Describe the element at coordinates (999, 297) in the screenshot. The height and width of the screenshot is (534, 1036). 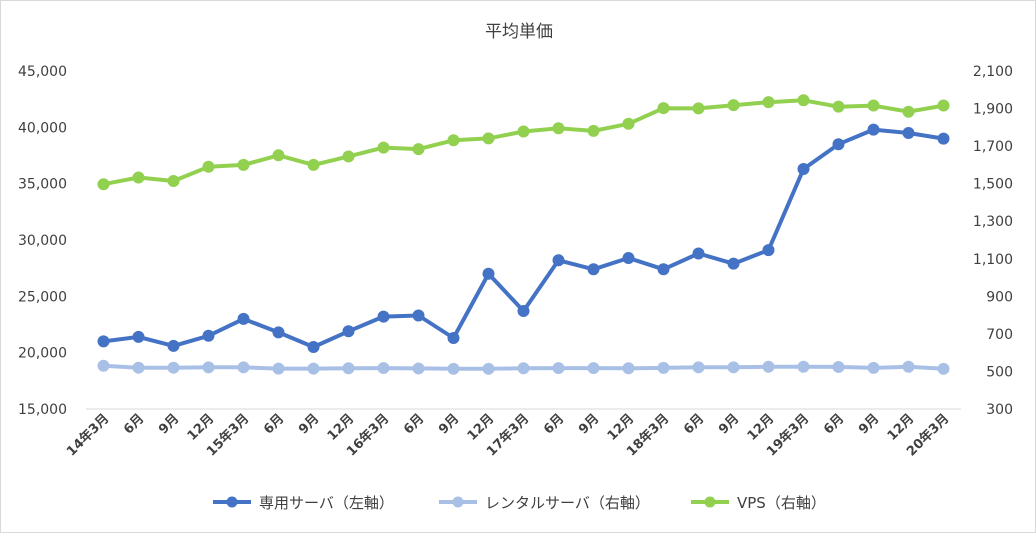
I see `y-right-tick-label: 900` at that location.